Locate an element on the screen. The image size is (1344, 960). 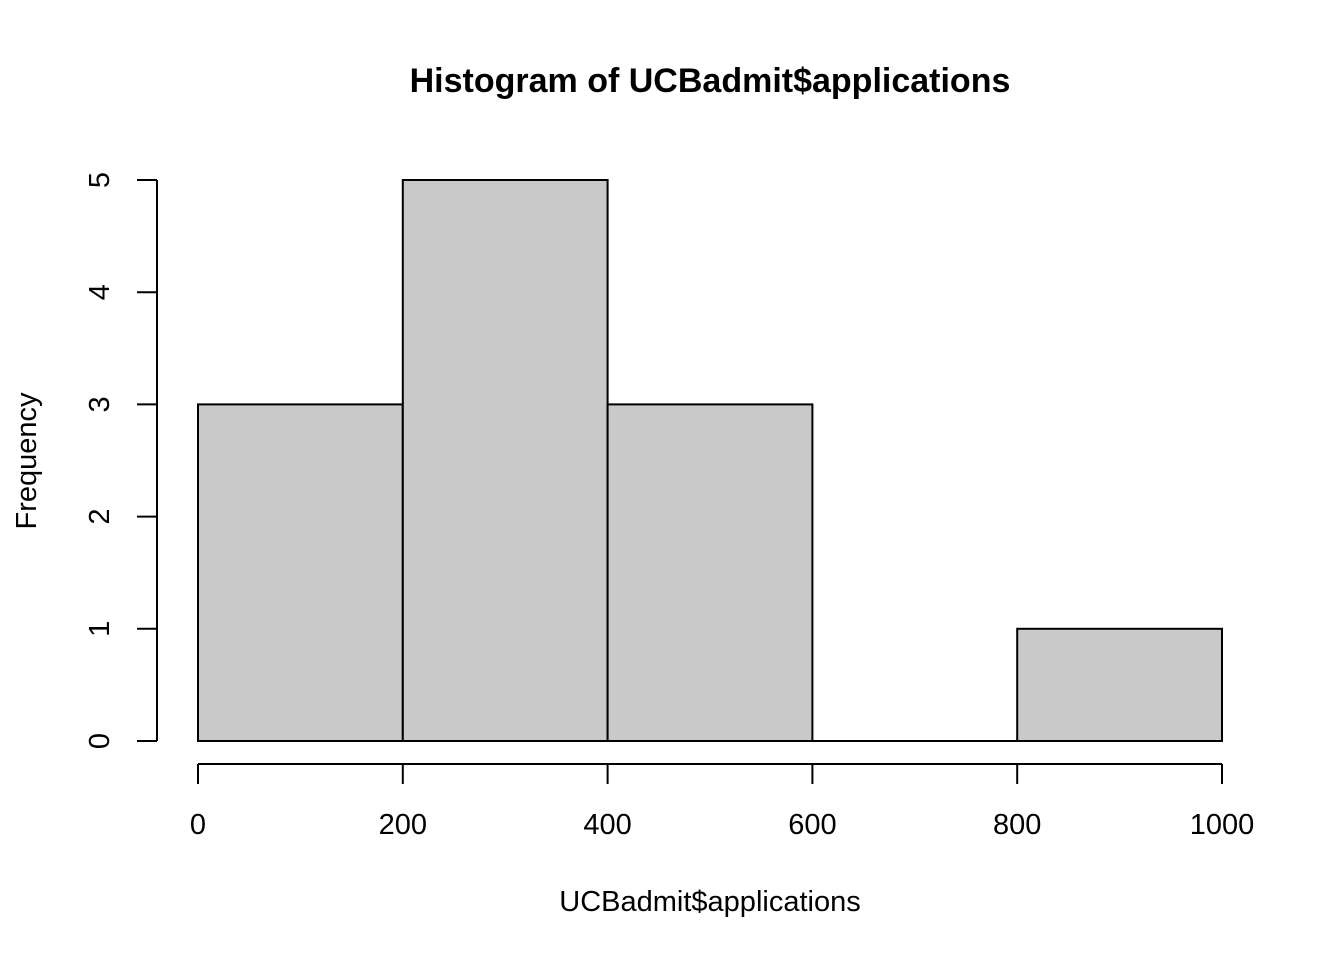
y-axis-label: Frequency is located at coordinates (27, 461).